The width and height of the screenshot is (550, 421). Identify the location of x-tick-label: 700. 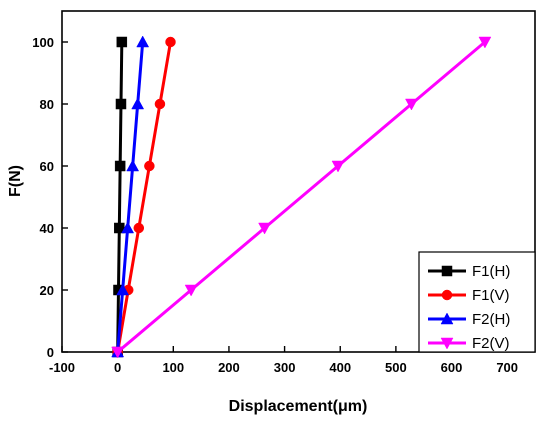
(507, 367).